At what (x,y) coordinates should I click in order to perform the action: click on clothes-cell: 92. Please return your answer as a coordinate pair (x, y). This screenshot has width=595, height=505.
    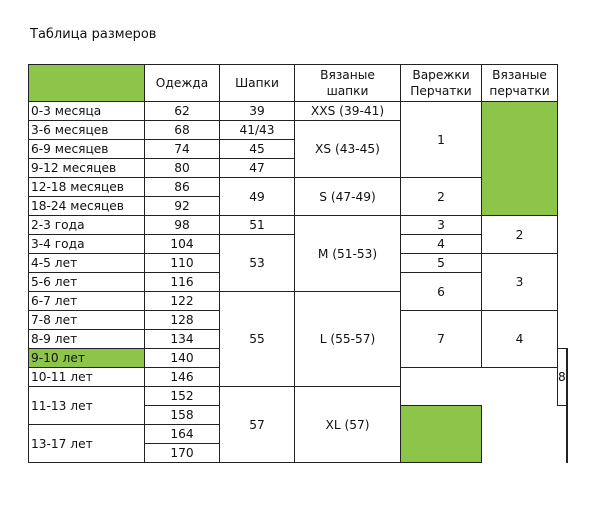
    Looking at the image, I should click on (182, 206).